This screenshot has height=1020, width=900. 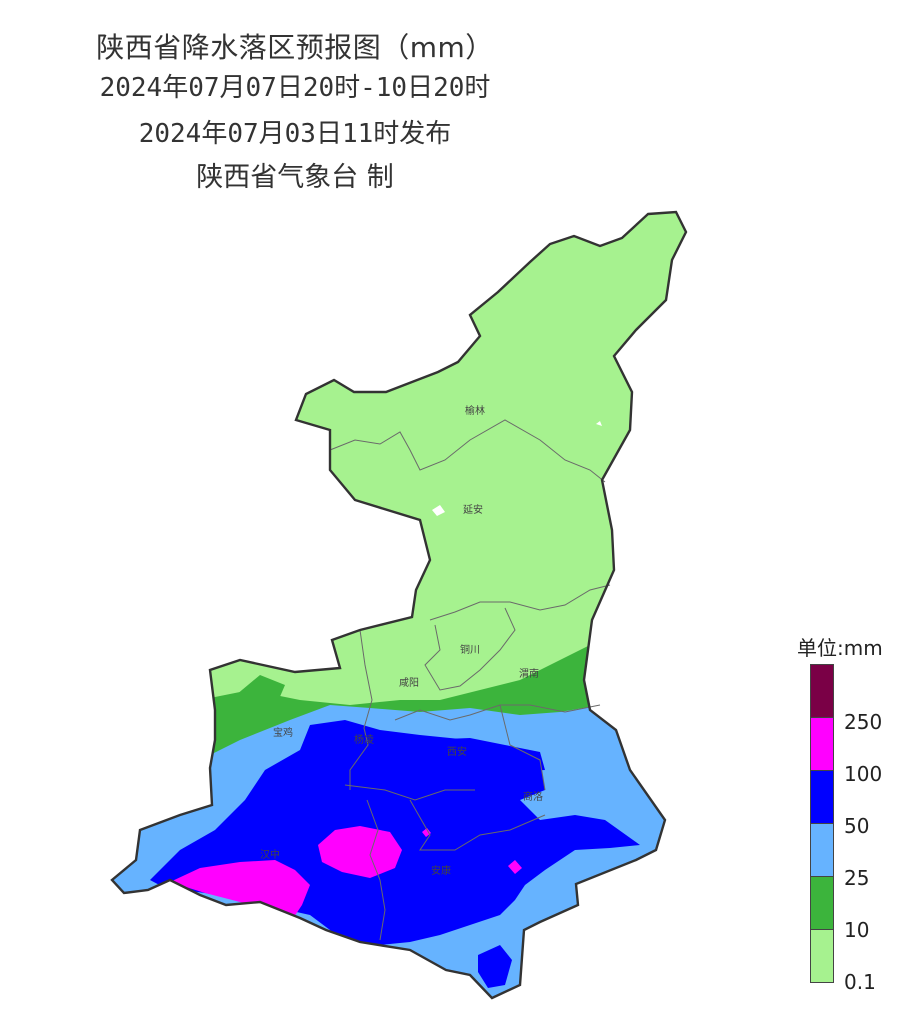 I want to click on legend-bar, so click(x=822, y=823).